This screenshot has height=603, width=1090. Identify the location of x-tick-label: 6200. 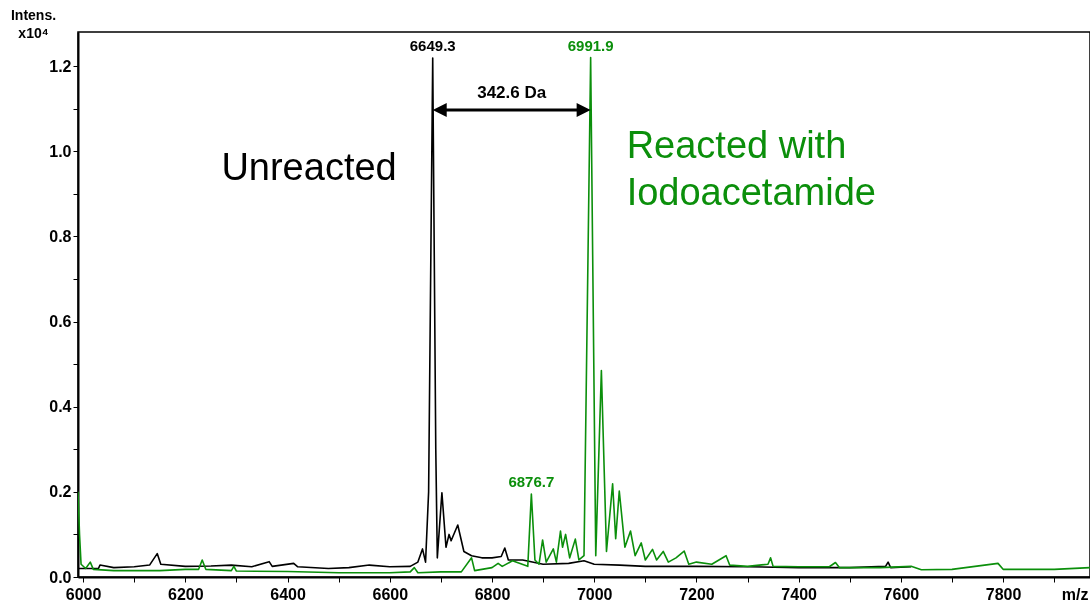
(186, 594).